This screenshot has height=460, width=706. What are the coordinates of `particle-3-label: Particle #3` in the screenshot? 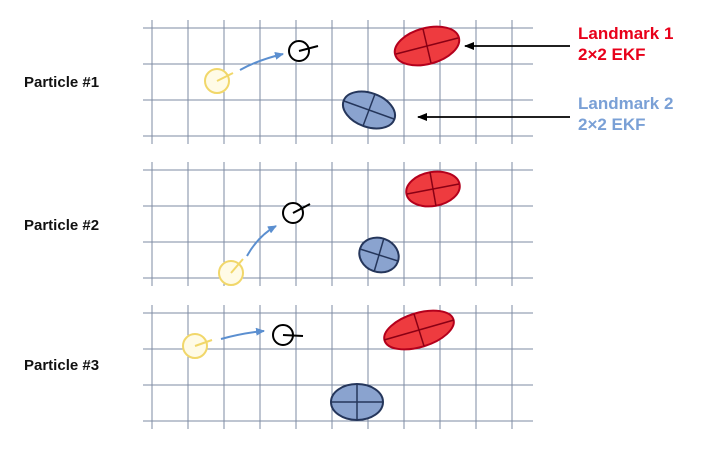 It's located at (62, 365).